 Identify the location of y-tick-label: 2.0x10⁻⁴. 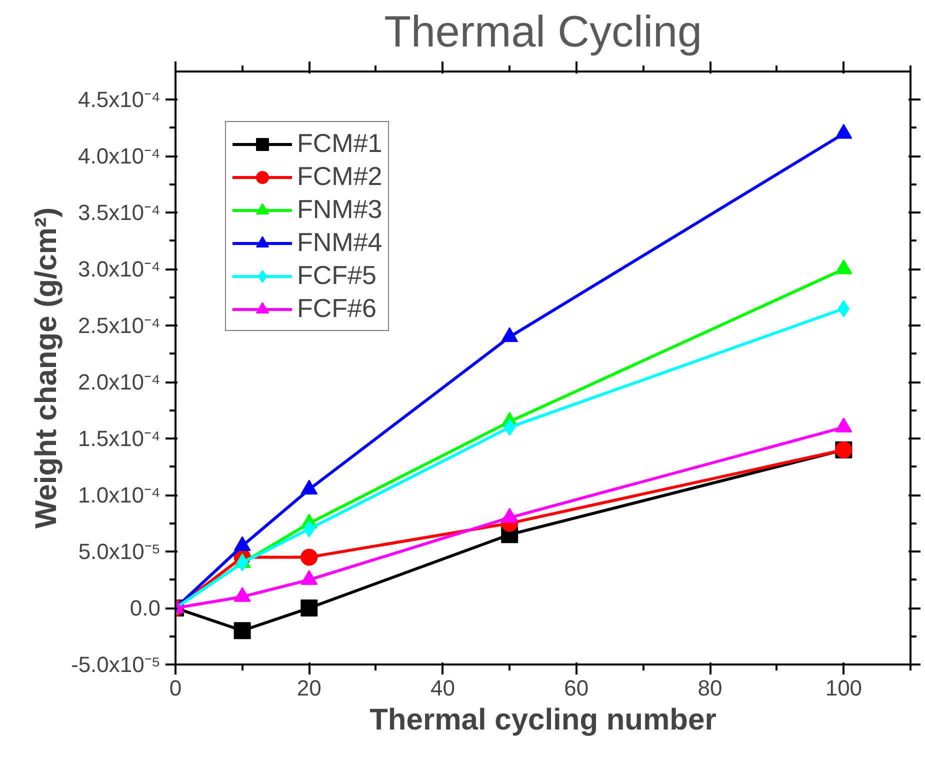
(119, 382).